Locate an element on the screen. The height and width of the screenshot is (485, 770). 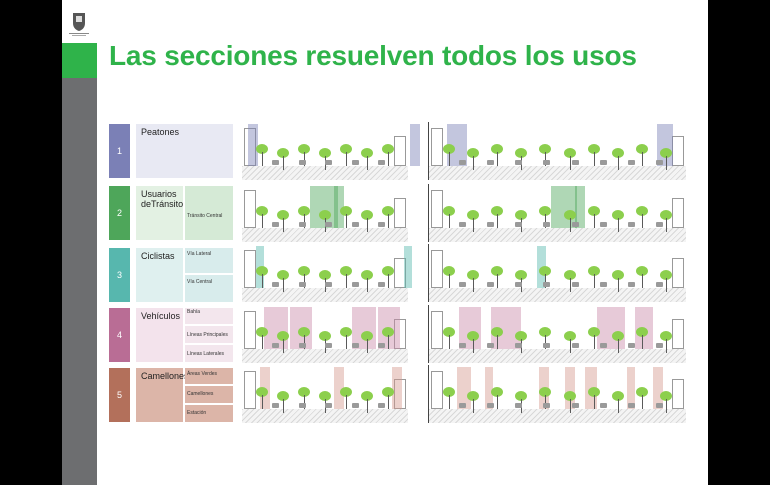
sidebar-accent-block is located at coordinates (79, 60).